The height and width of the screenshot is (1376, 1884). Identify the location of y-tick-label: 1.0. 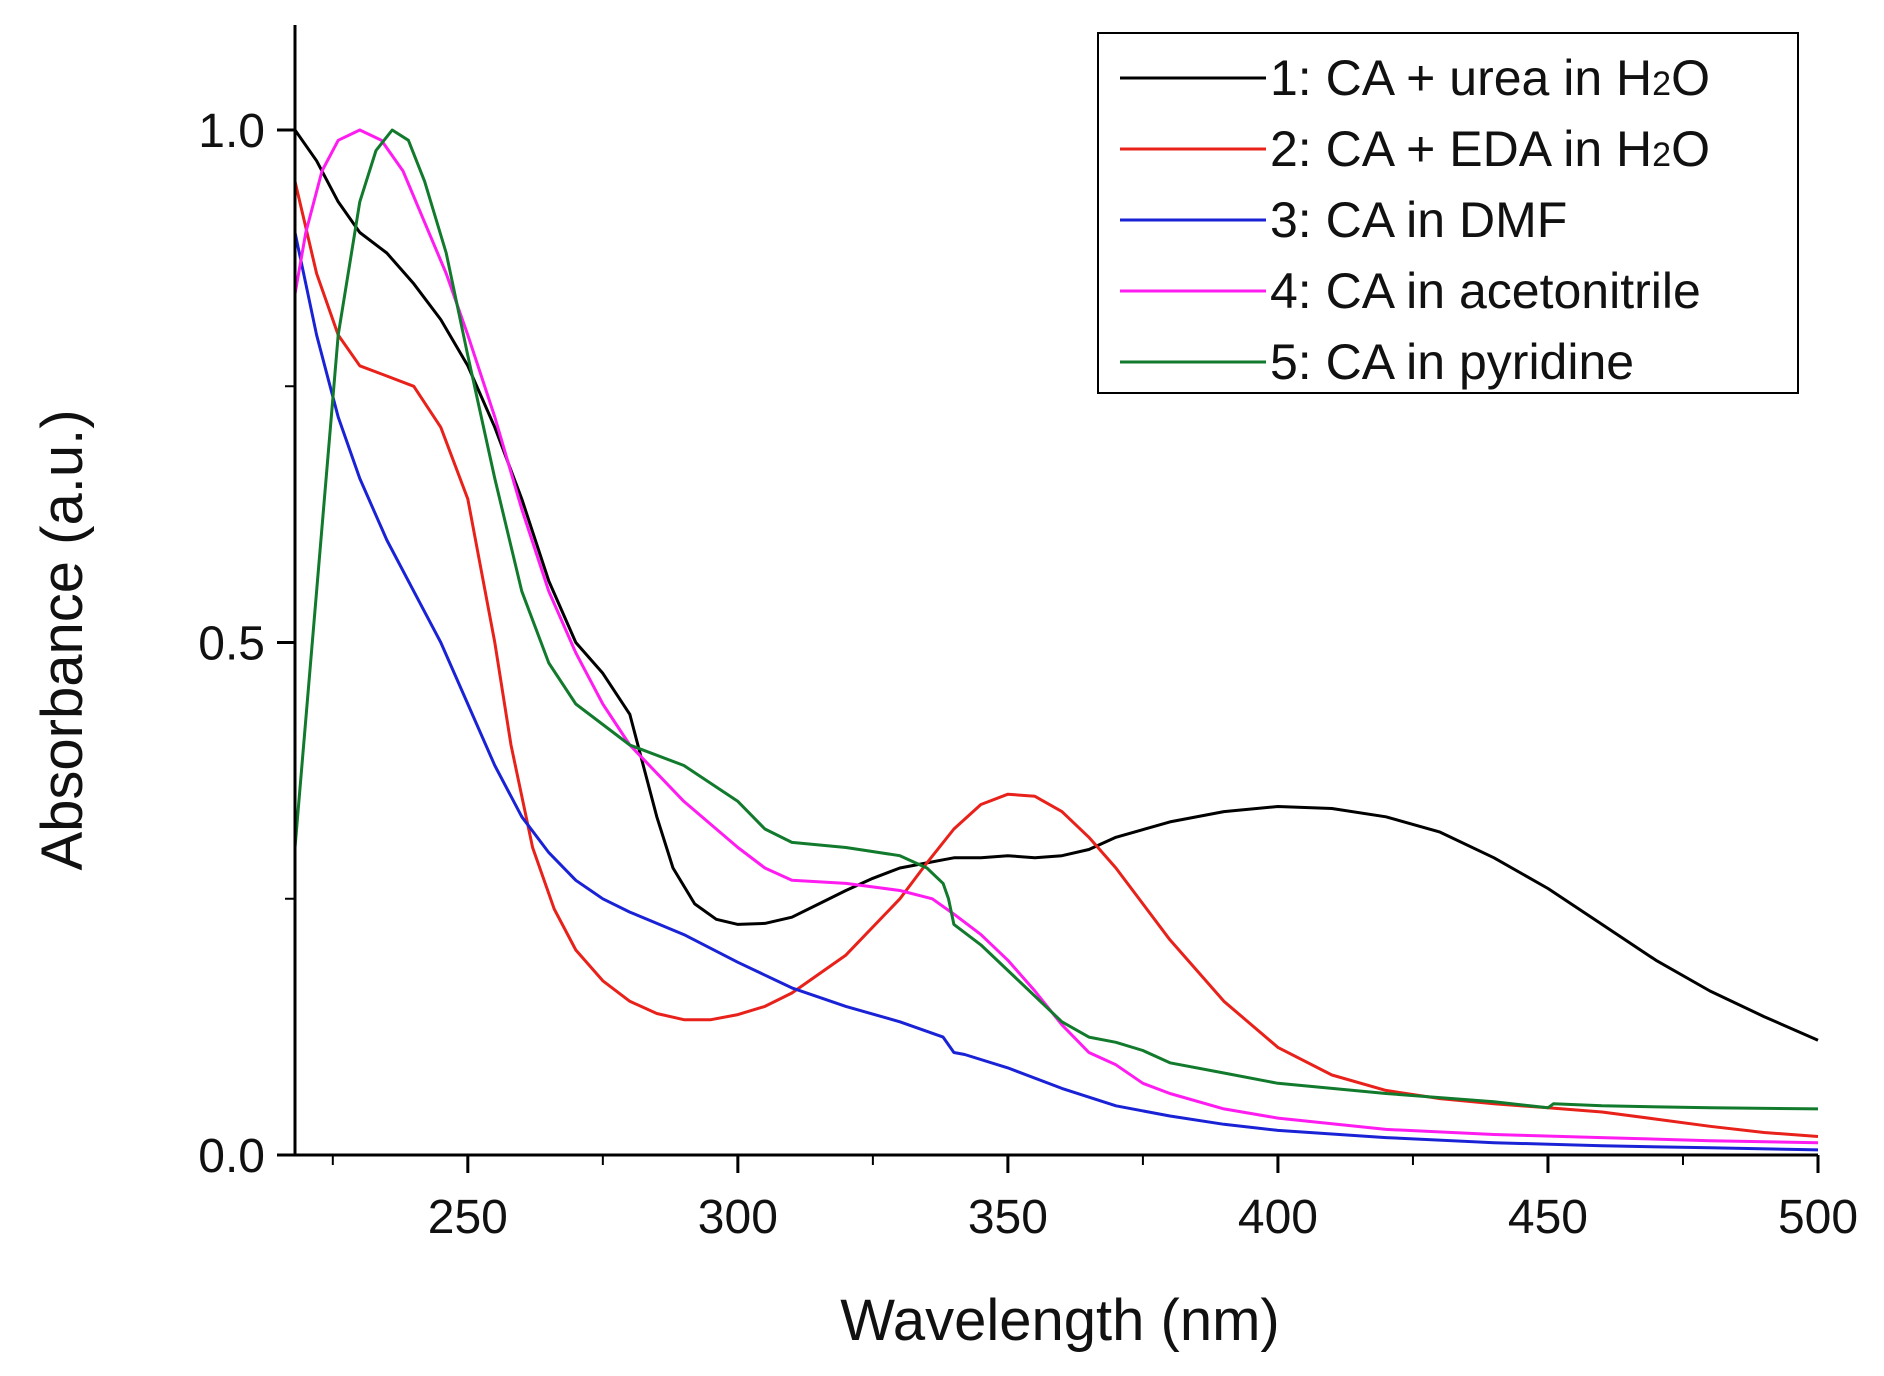
(231, 131).